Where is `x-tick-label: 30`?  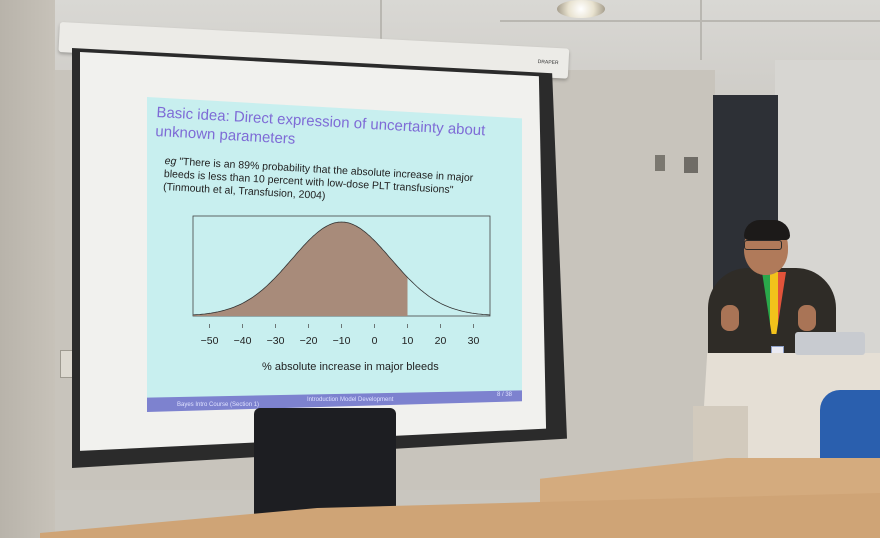 x-tick-label: 30 is located at coordinates (474, 341).